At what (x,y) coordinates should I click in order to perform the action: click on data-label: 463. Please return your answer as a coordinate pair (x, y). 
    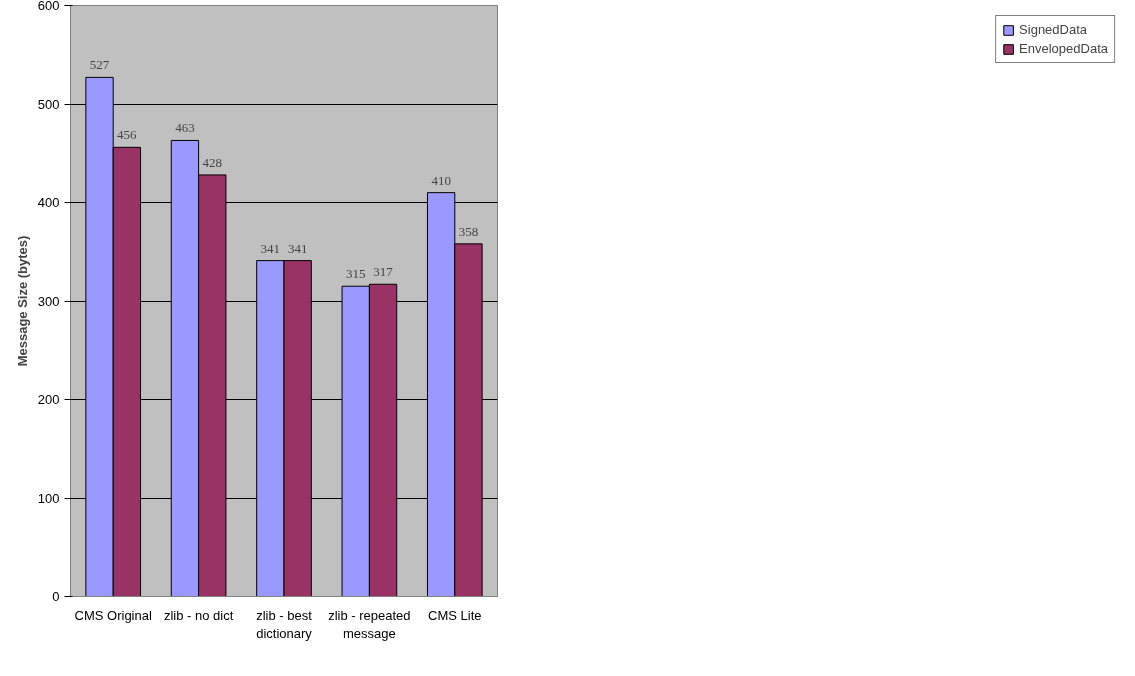
    Looking at the image, I should click on (185, 128).